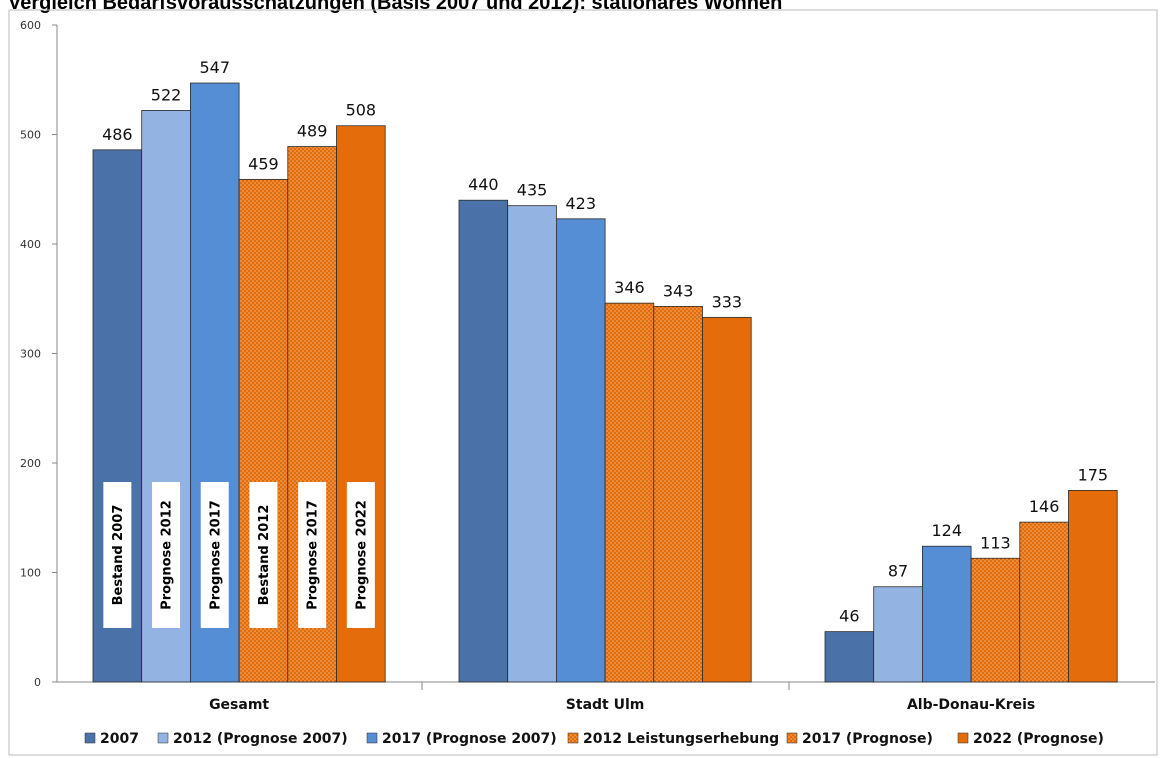 This screenshot has width=1160, height=758. Describe the element at coordinates (312, 131) in the screenshot. I see `data-label: 489` at that location.